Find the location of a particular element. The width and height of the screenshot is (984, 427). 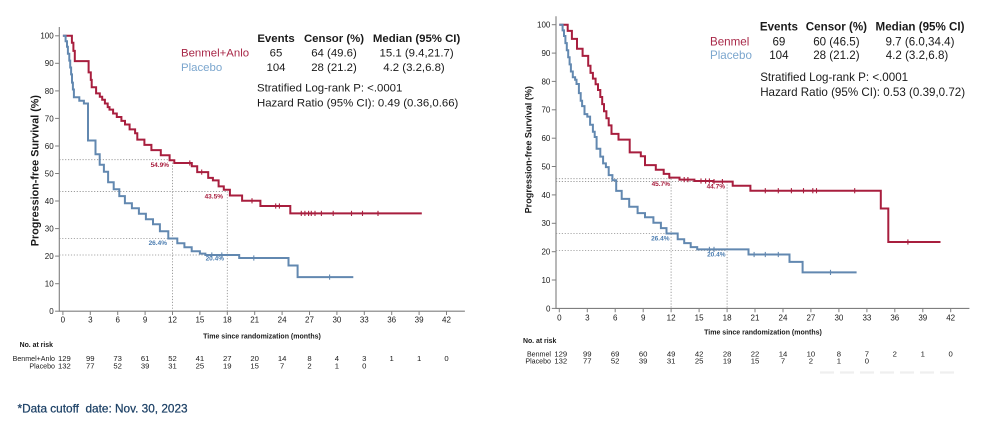

svg-text:Hazard Ratio (95% CI): 0.53 (0: Hazard Ratio (95% CI): 0.53 (0.39,0.72) is located at coordinates (862, 92).